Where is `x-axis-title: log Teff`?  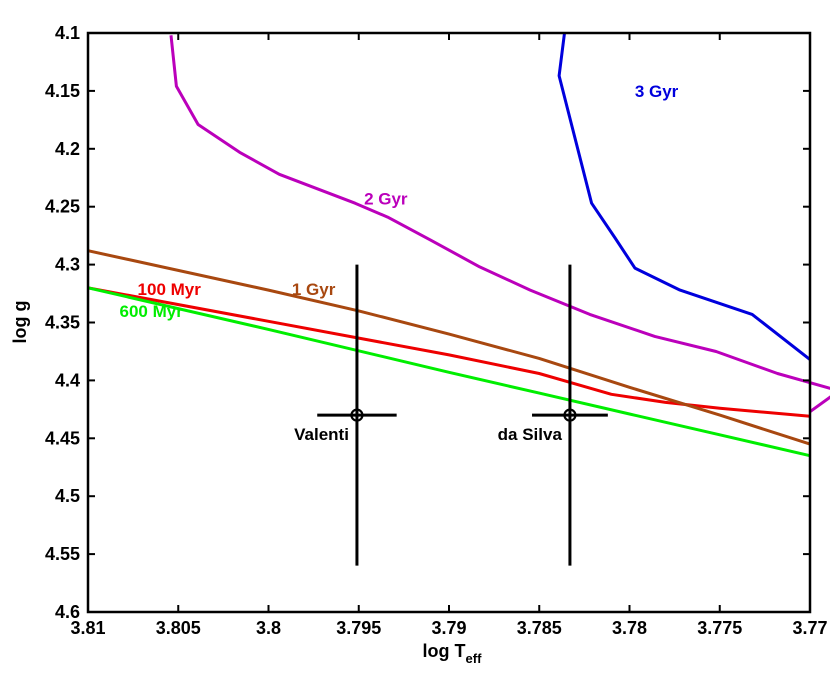 x-axis-title: log Teff is located at coordinates (453, 653).